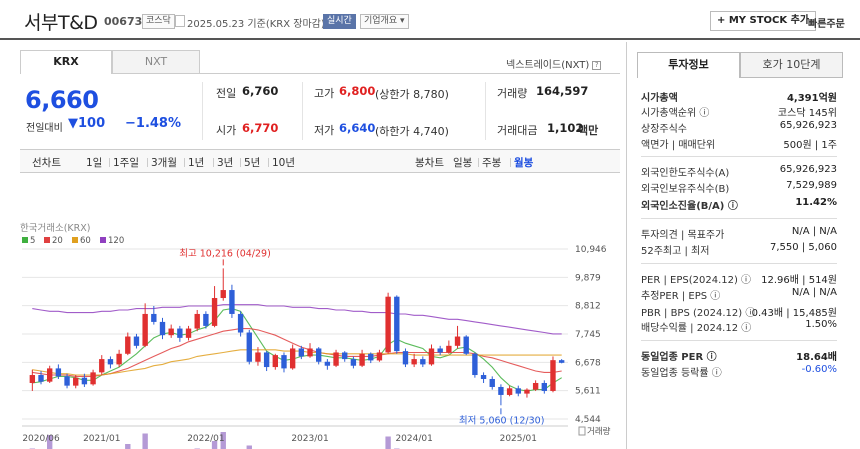 Image resolution: width=860 pixels, height=449 pixels. Describe the element at coordinates (588, 392) in the screenshot. I see `y-tick-label: 5,611` at that location.